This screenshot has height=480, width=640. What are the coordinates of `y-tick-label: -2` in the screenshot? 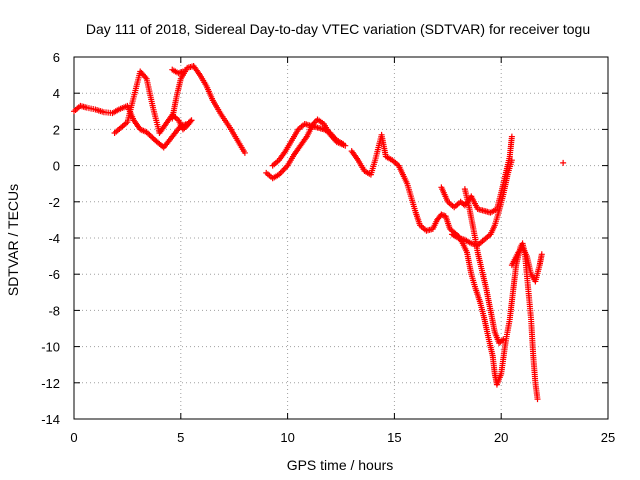 It's located at (54, 202).